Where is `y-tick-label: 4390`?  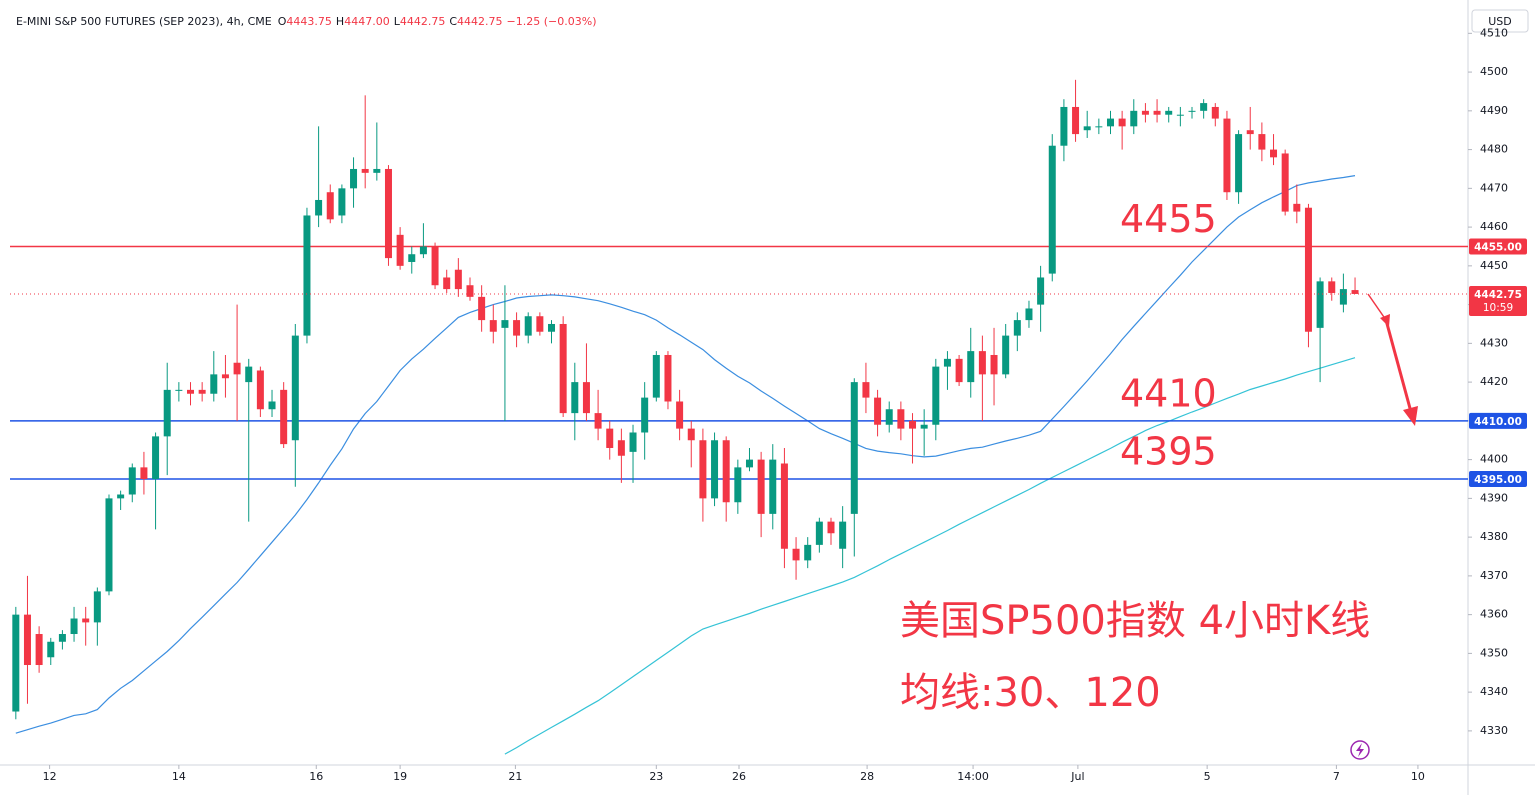 y-tick-label: 4390 is located at coordinates (1494, 497).